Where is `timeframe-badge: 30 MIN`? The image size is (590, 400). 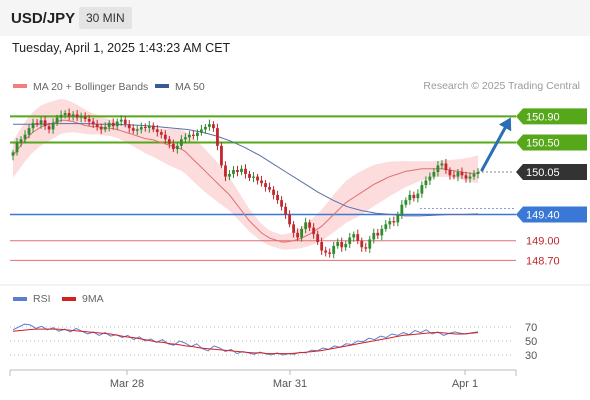
timeframe-badge: 30 MIN is located at coordinates (105, 18).